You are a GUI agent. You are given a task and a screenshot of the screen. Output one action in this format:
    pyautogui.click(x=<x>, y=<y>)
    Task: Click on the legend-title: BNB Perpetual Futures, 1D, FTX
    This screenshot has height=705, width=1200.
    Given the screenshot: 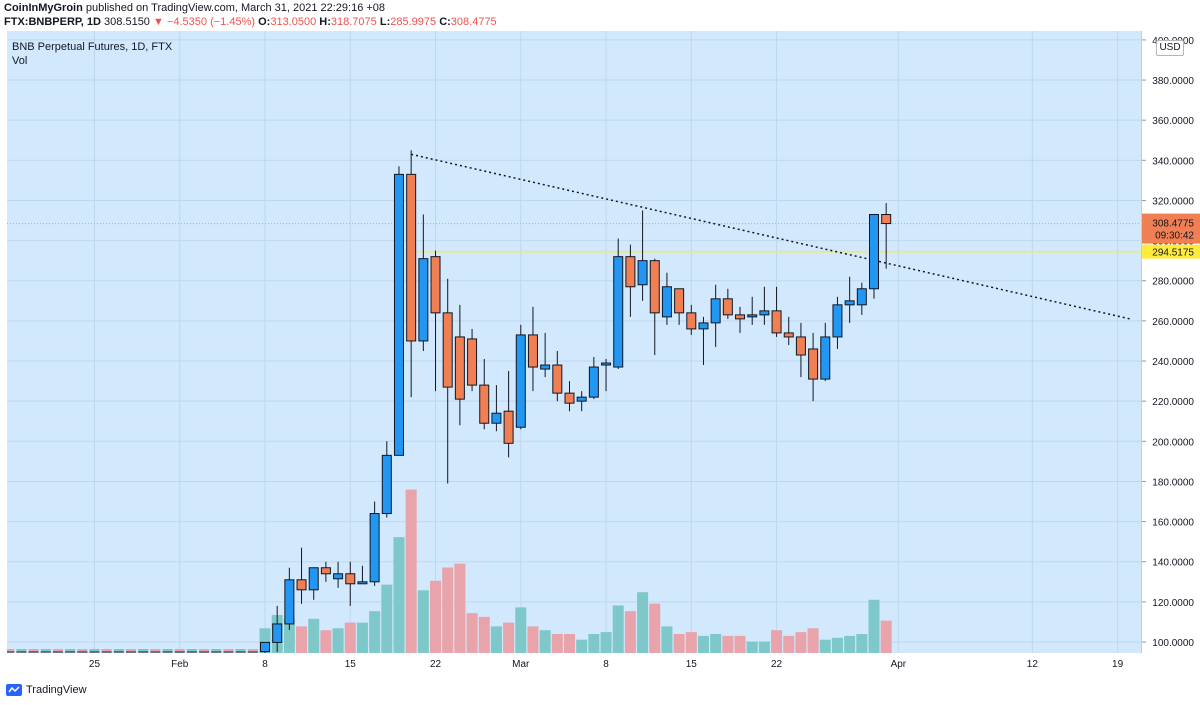 What is the action you would take?
    pyautogui.click(x=92, y=47)
    